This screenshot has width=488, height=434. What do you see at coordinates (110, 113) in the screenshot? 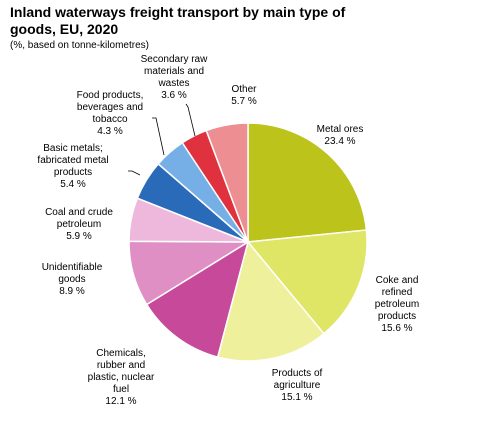
I see `slice-label-8: Food products, beverages and tobacco 4.3 %` at bounding box center [110, 113].